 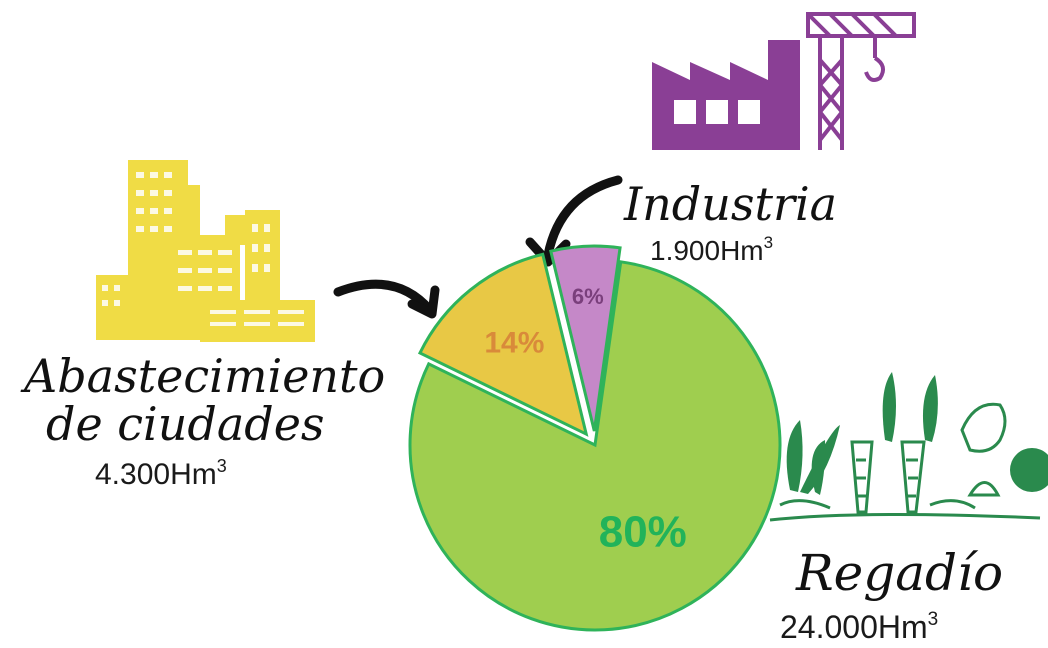 What do you see at coordinates (730, 204) in the screenshot?
I see `slice-name-industria: Industria` at bounding box center [730, 204].